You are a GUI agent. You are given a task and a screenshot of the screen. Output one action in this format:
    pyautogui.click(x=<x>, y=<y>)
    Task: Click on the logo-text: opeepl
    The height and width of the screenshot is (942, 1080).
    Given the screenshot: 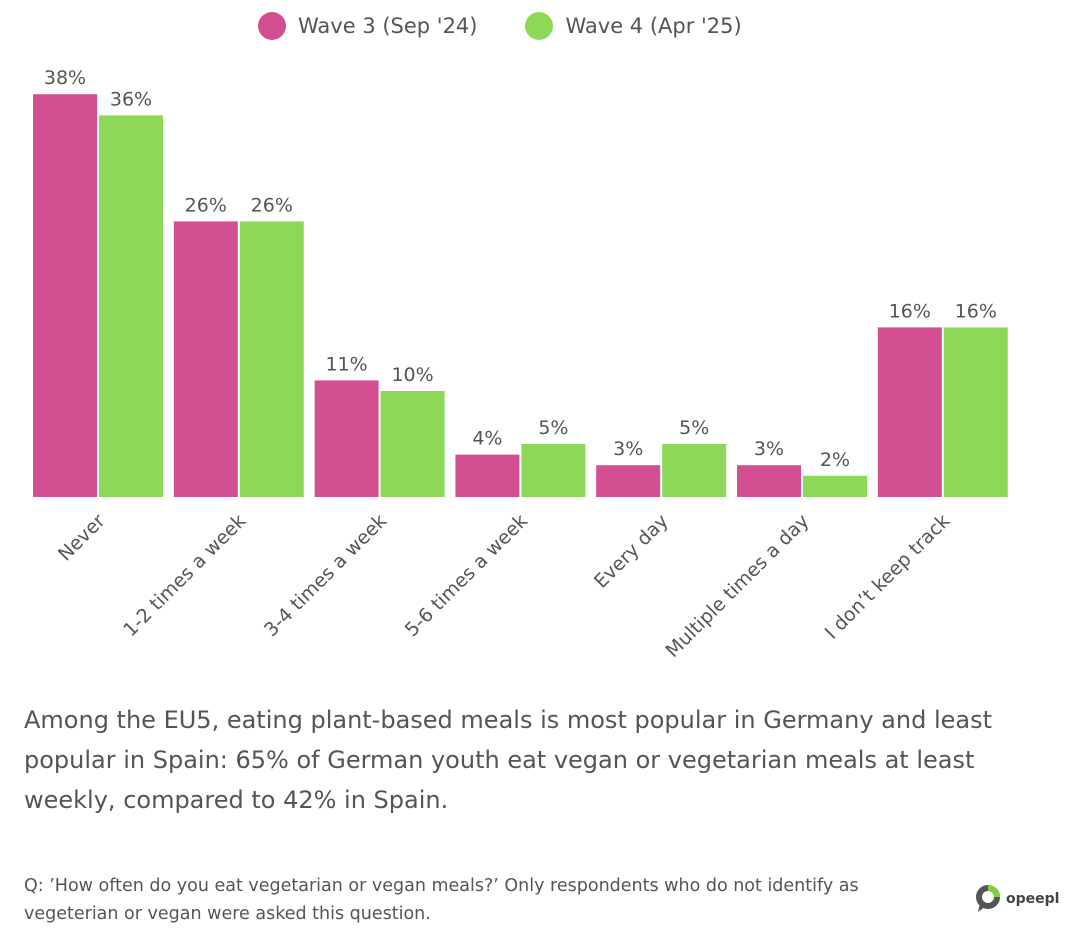 What is the action you would take?
    pyautogui.click(x=1033, y=899)
    